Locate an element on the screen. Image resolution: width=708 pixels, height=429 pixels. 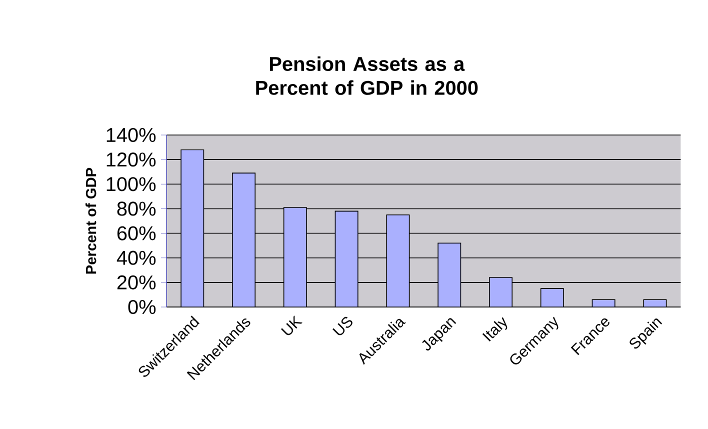
y-tick-label: 40% is located at coordinates (136, 257).